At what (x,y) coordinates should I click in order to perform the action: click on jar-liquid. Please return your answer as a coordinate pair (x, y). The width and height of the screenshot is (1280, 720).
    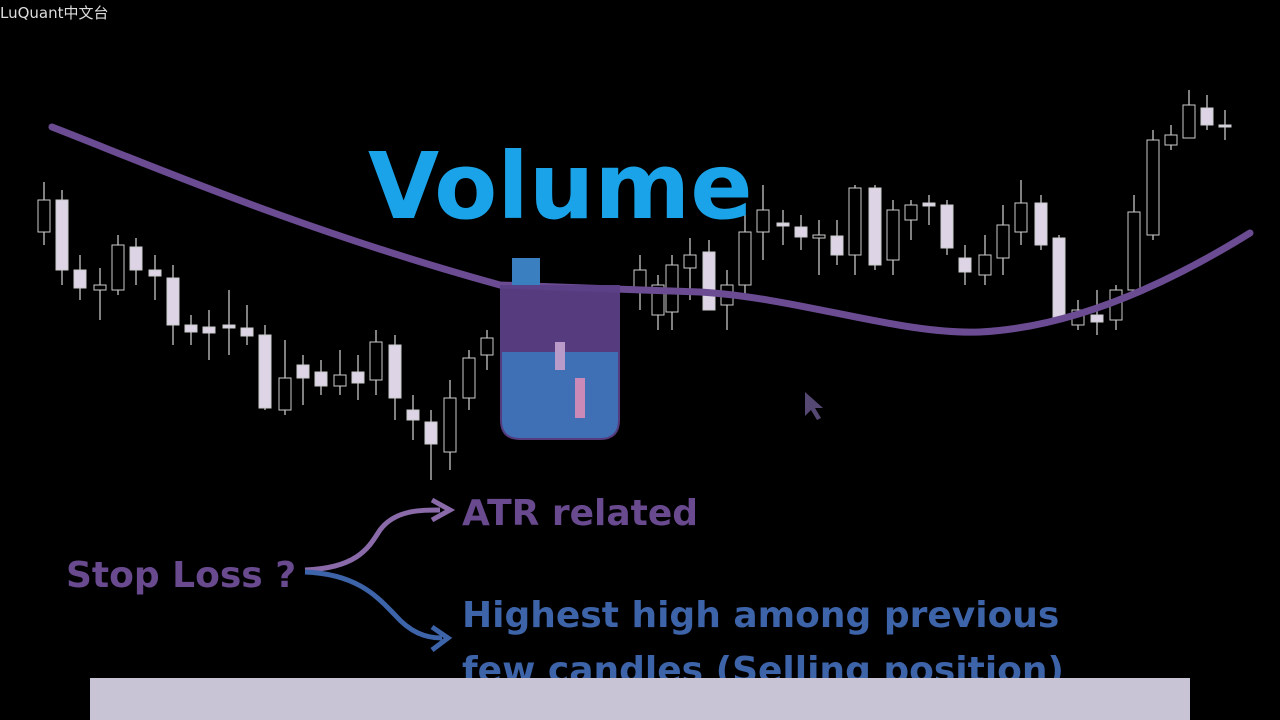
    Looking at the image, I should click on (560, 395).